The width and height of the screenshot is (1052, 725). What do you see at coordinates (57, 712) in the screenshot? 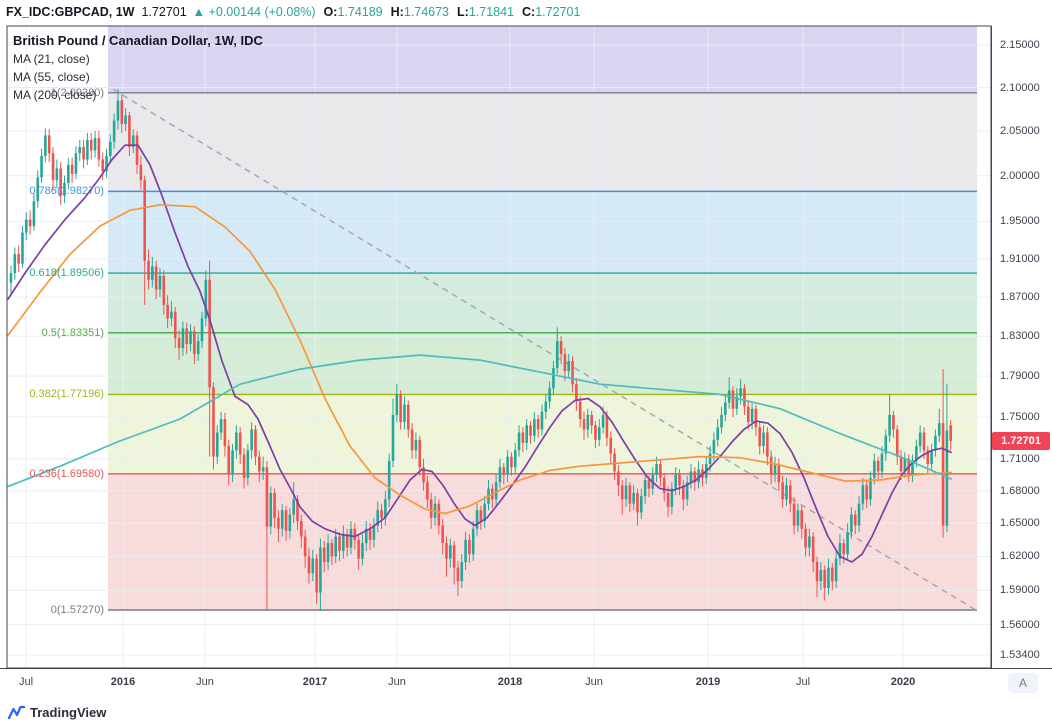
I see `tradingview-logo: TradingView` at bounding box center [57, 712].